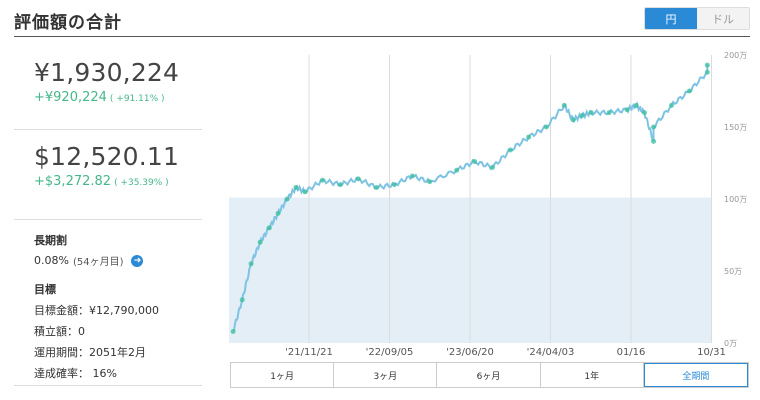 This screenshot has width=760, height=400. I want to click on y-tick-label: 200万, so click(735, 55).